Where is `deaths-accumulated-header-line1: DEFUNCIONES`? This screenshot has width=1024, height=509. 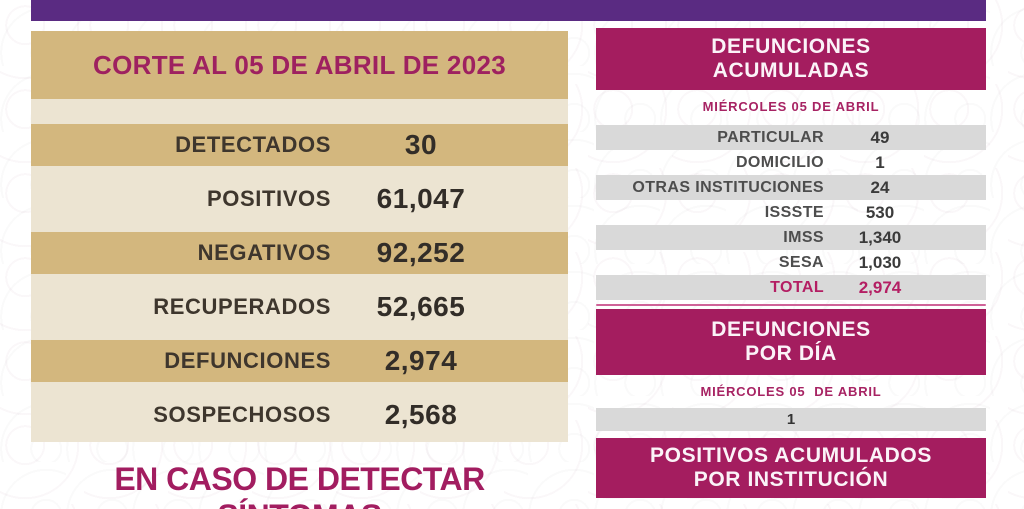 deaths-accumulated-header-line1: DEFUNCIONES is located at coordinates (791, 46).